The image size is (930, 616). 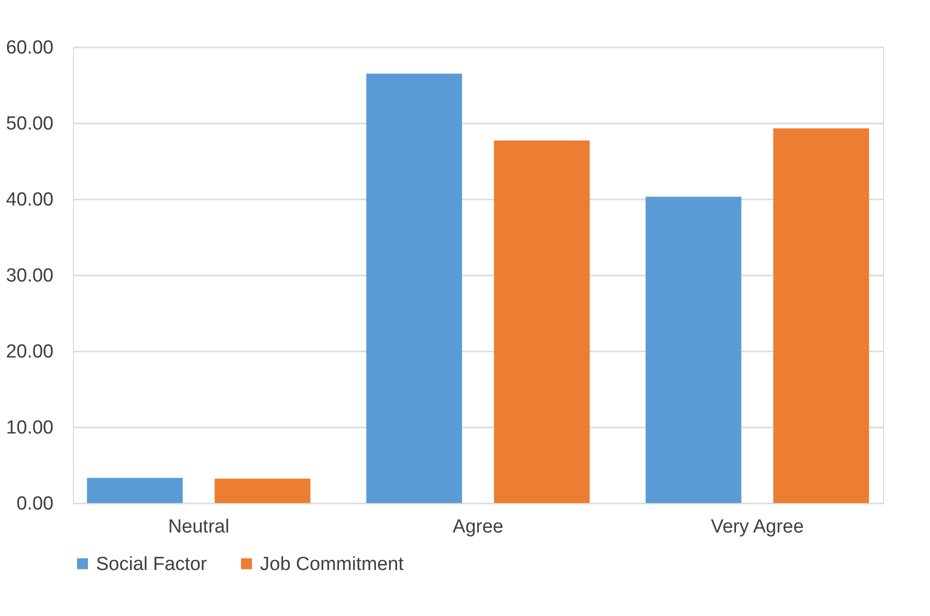 I want to click on y-tick-label: 50.00, so click(x=30, y=124).